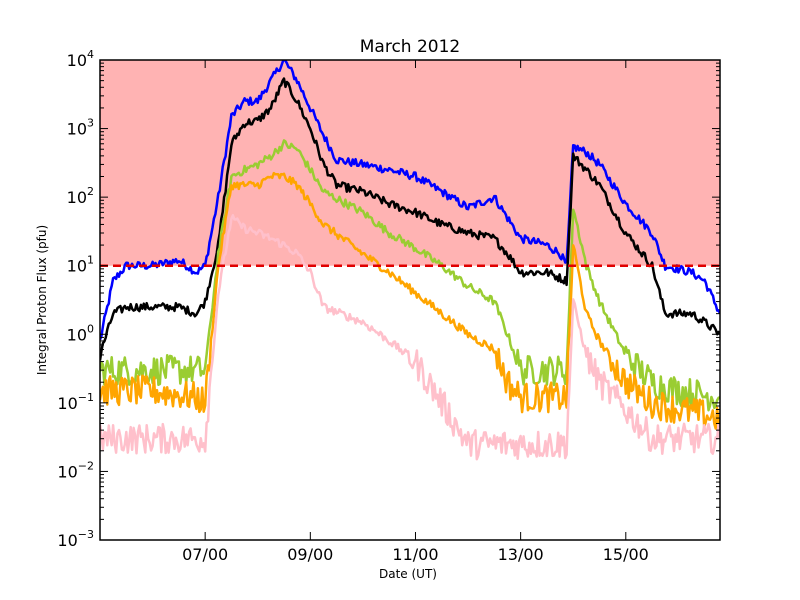  I want to click on x-axis-label: Date (UT), so click(408, 574).